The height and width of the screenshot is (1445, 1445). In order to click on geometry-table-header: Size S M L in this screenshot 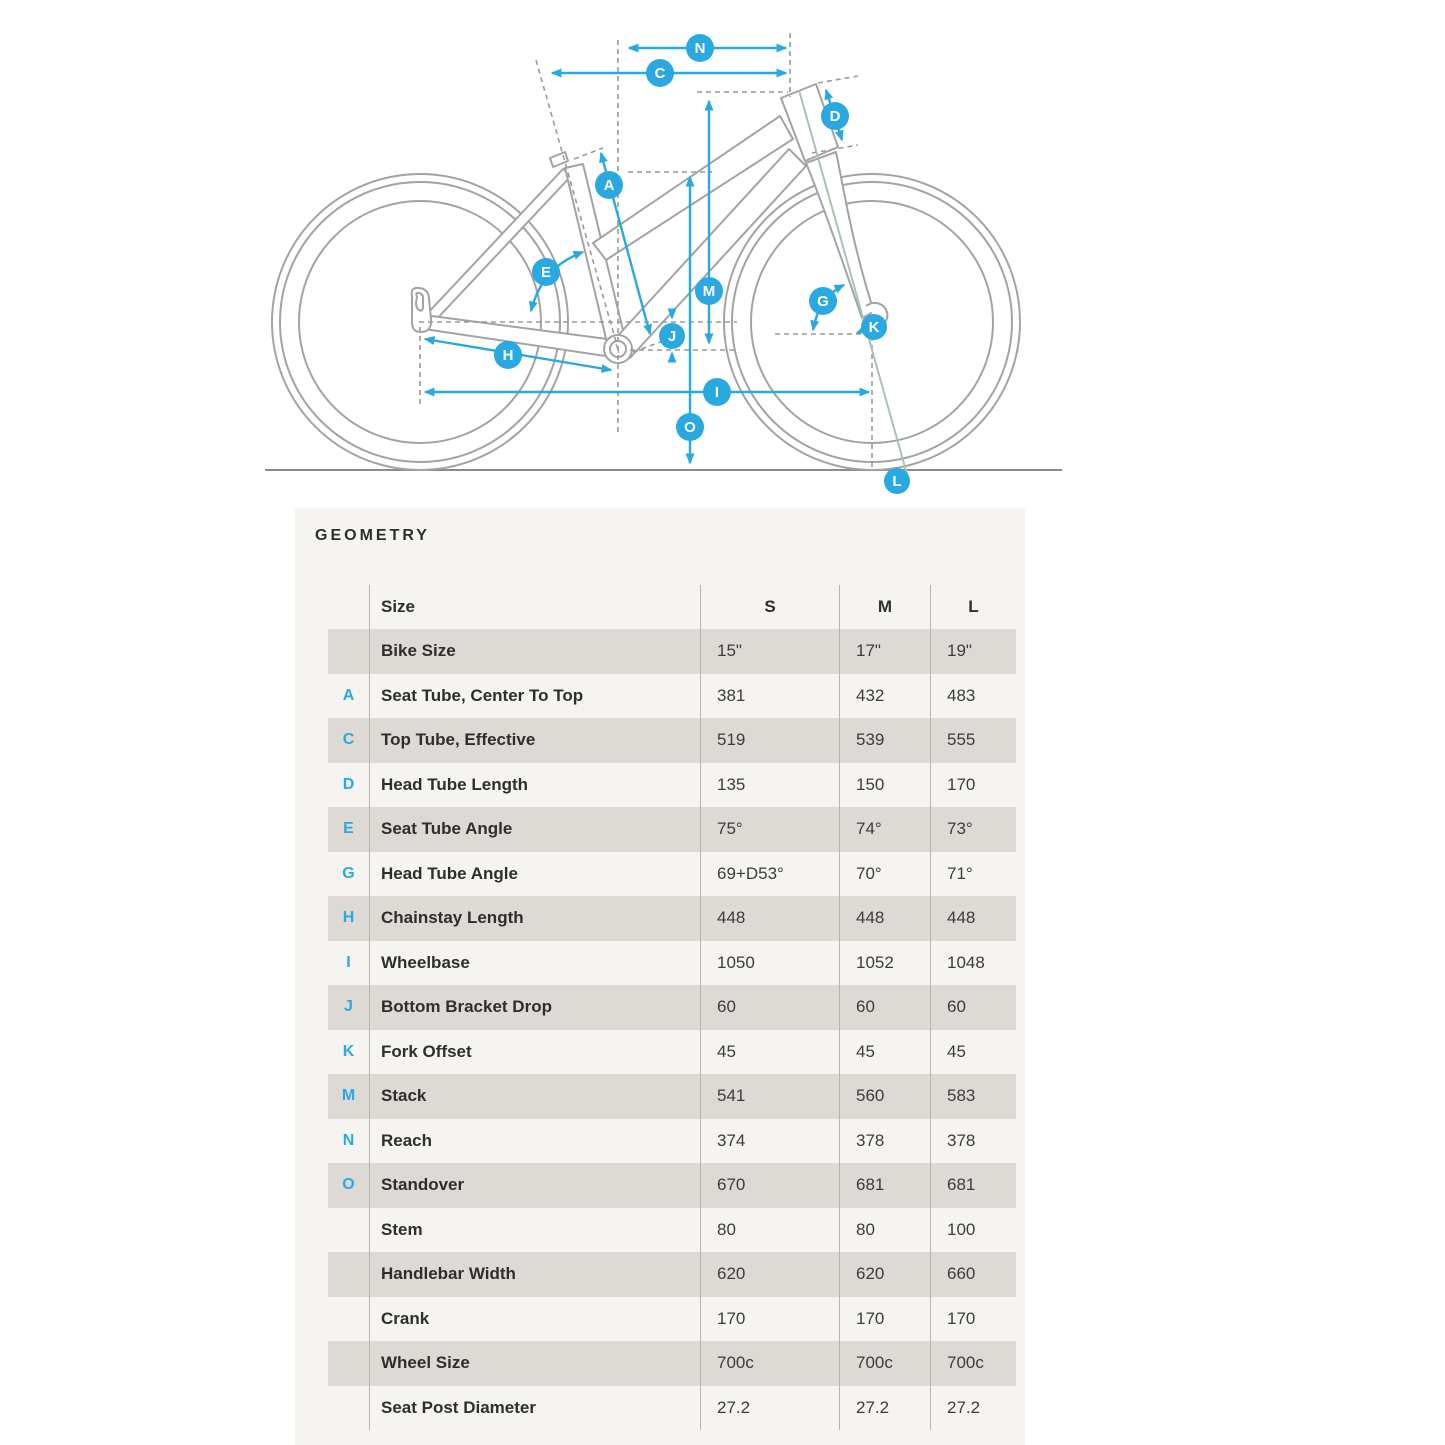, I will do `click(672, 607)`.